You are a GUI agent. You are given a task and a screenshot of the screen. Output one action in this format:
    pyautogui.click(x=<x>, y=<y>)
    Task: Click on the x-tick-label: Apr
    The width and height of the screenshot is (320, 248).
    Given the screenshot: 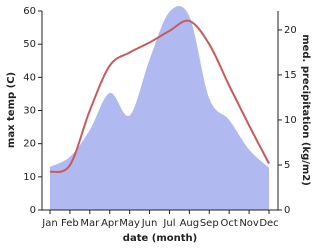 What is the action you would take?
    pyautogui.click(x=110, y=223)
    